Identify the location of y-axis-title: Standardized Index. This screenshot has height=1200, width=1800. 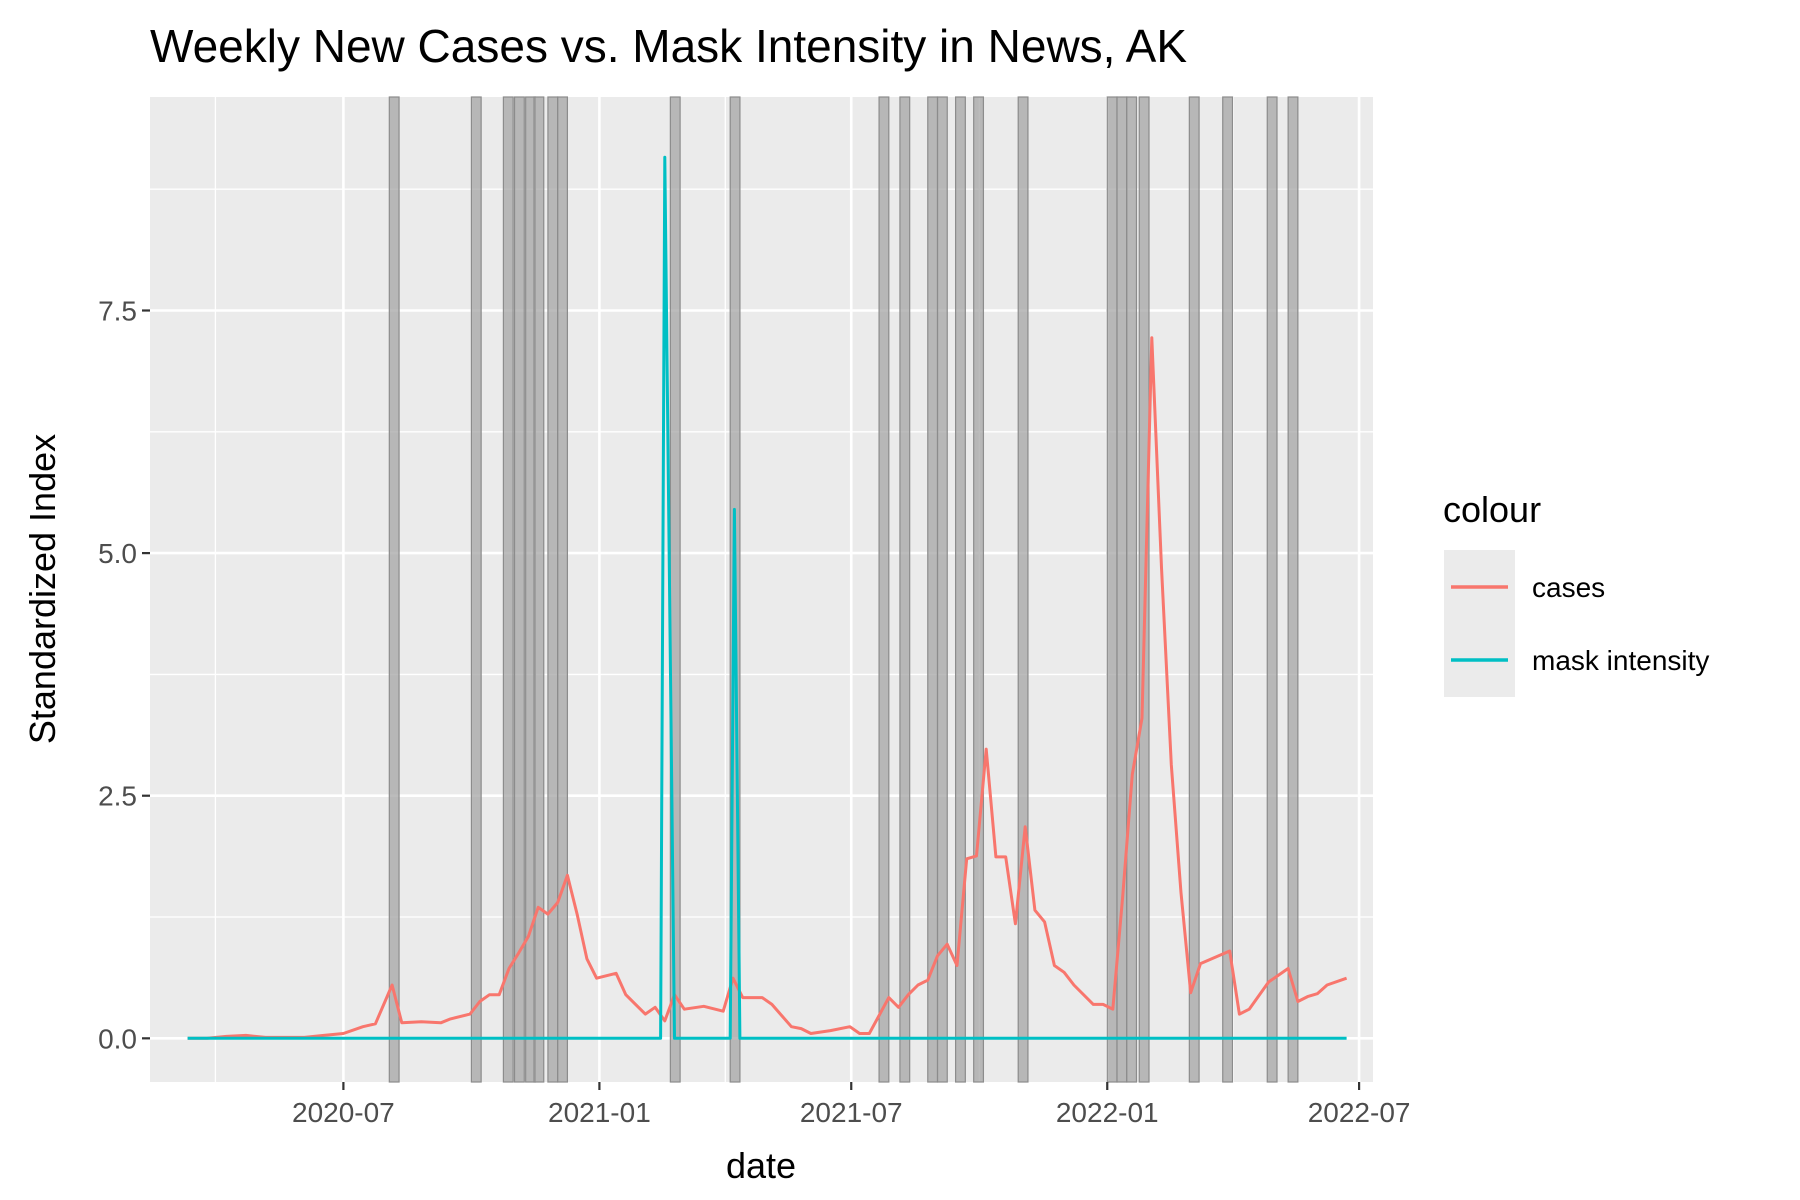
(42, 589).